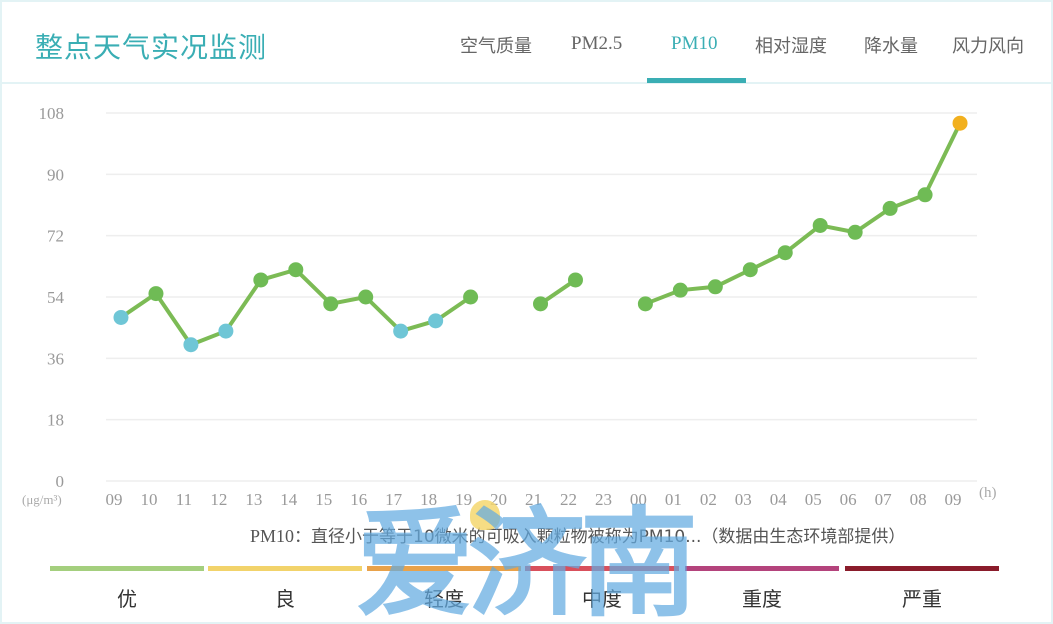  I want to click on panel-header: 整点天气实况监测 空气质量 PM2.5 PM10 相对湿度 降水量 风力风向, so click(526, 43).